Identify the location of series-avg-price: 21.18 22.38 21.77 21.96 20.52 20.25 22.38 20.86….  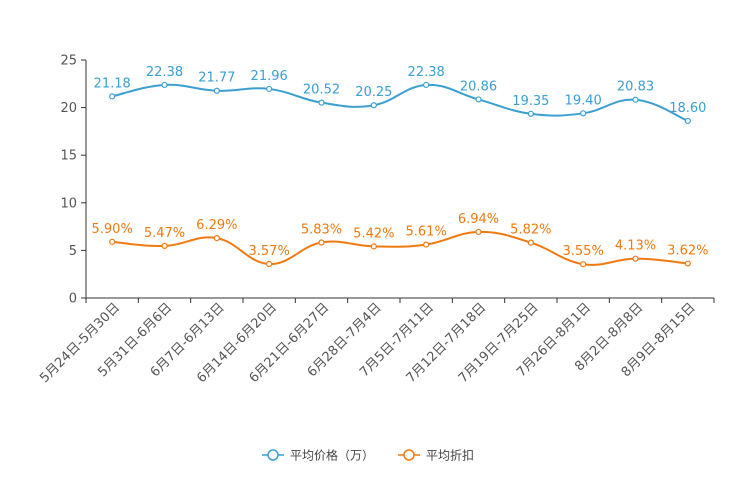
(400, 95).